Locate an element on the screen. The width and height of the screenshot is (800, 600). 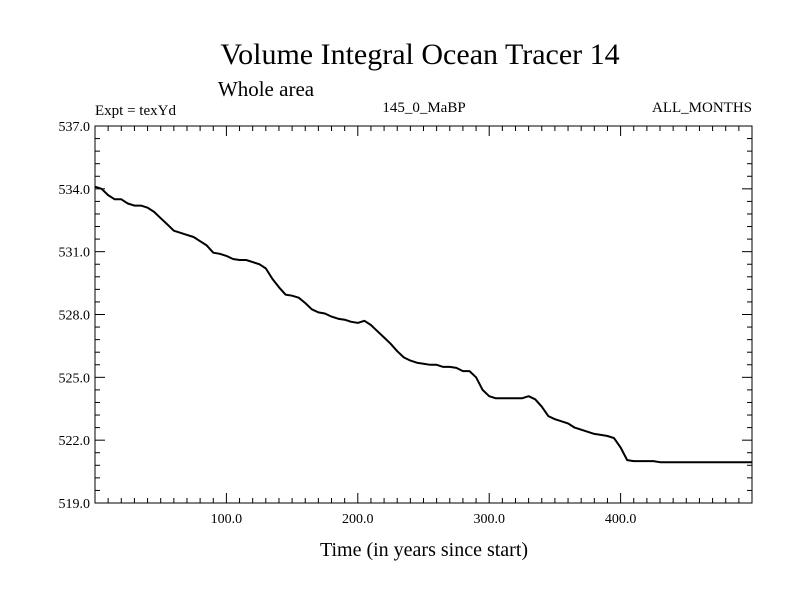
x-tick-label: 300.0 is located at coordinates (489, 519).